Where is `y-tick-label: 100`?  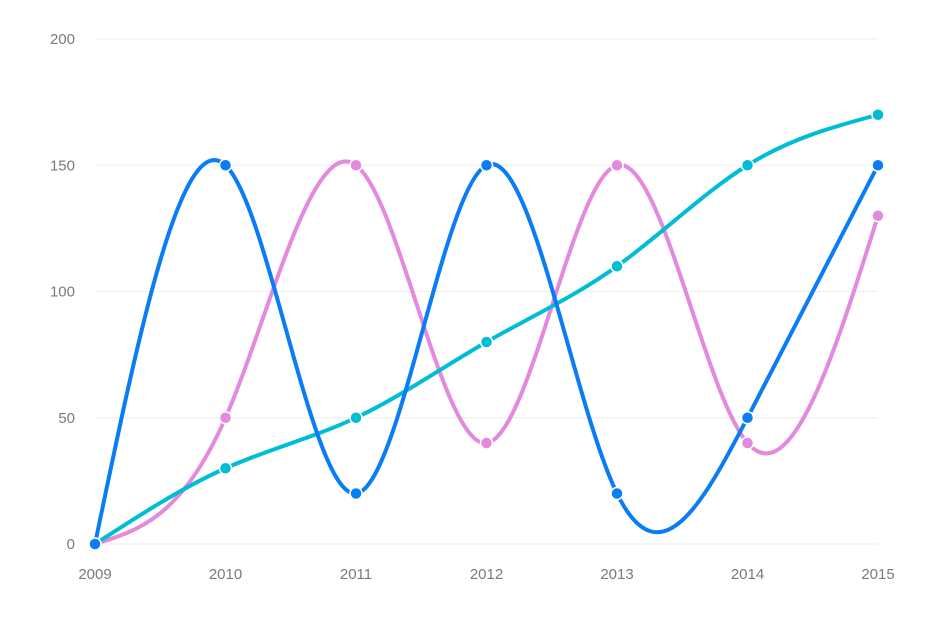
y-tick-label: 100 is located at coordinates (62, 292).